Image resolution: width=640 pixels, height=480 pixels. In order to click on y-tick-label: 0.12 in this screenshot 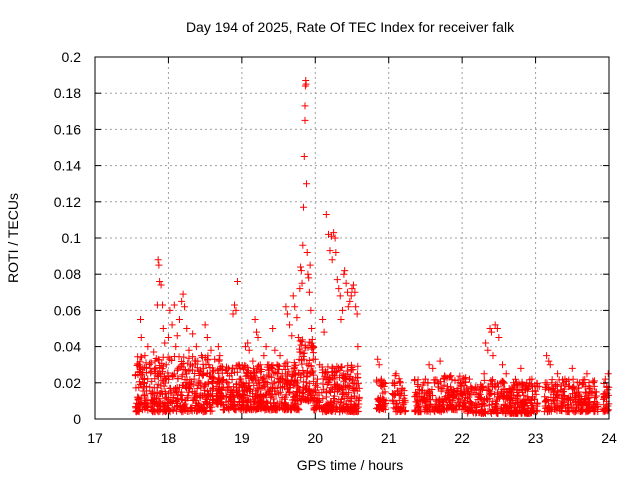, I will do `click(67, 202)`.